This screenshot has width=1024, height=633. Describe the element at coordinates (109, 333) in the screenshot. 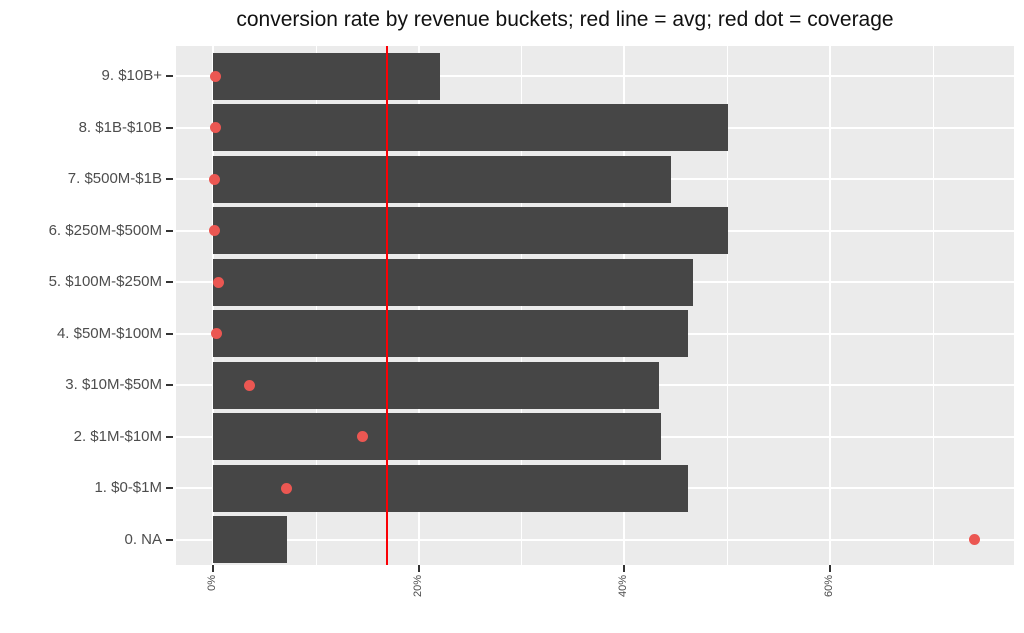

I see `y-axis-tick-label: 4. $50M-$100M` at that location.